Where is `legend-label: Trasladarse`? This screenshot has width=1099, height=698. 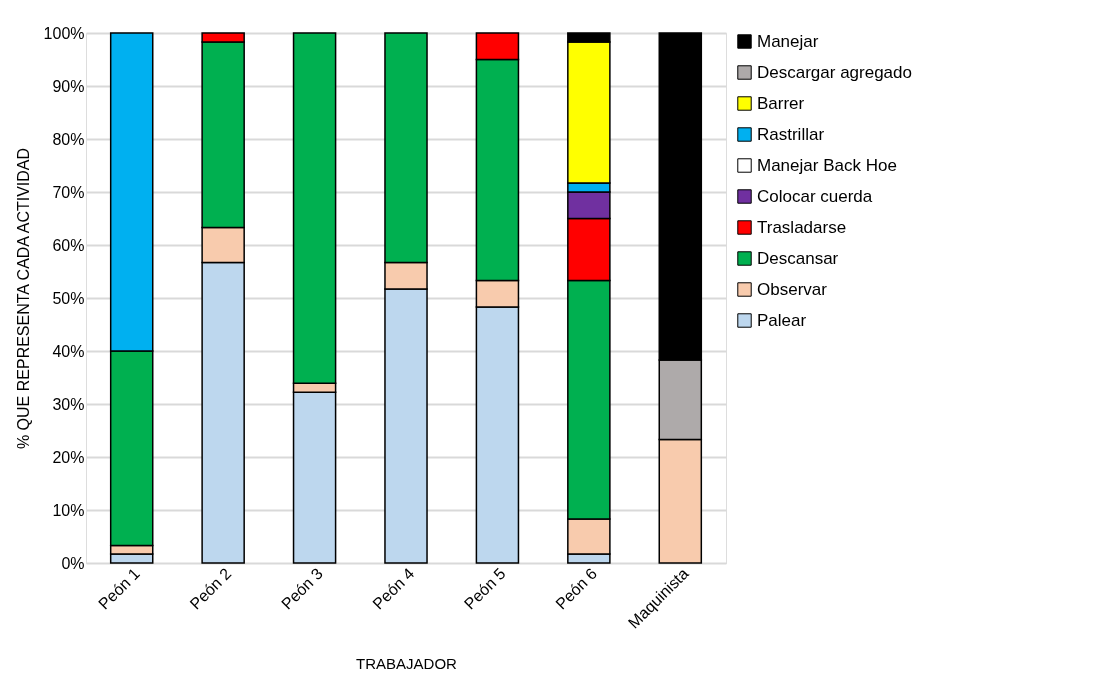 legend-label: Trasladarse is located at coordinates (802, 227).